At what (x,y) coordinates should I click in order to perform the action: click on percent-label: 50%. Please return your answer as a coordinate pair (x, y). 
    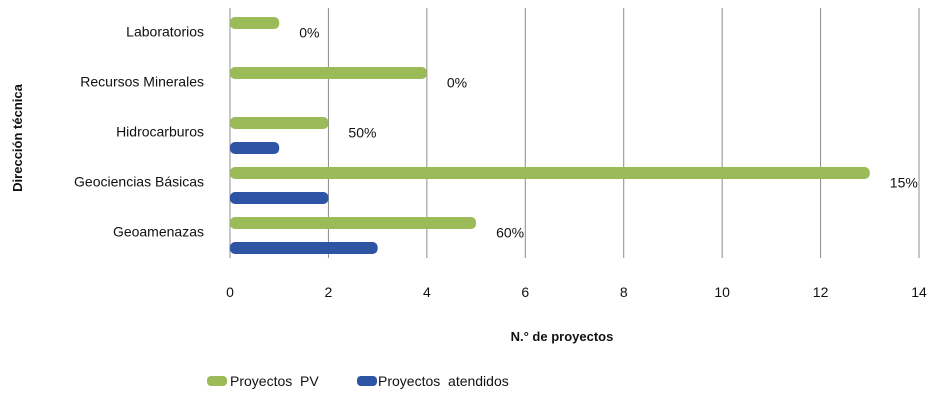
    Looking at the image, I should click on (362, 133).